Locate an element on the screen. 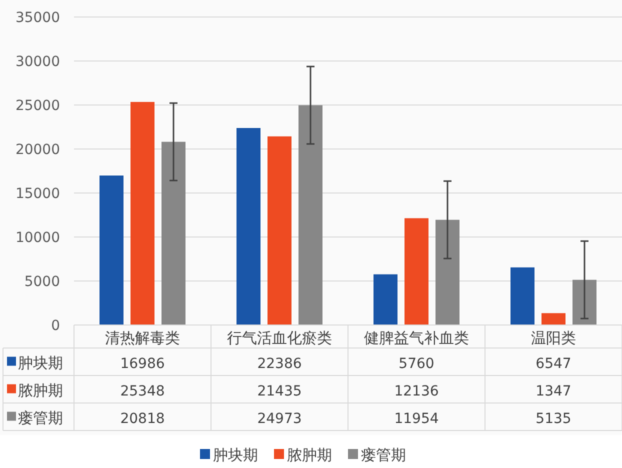 The height and width of the screenshot is (468, 622). data-label: 16986 is located at coordinates (142, 364).